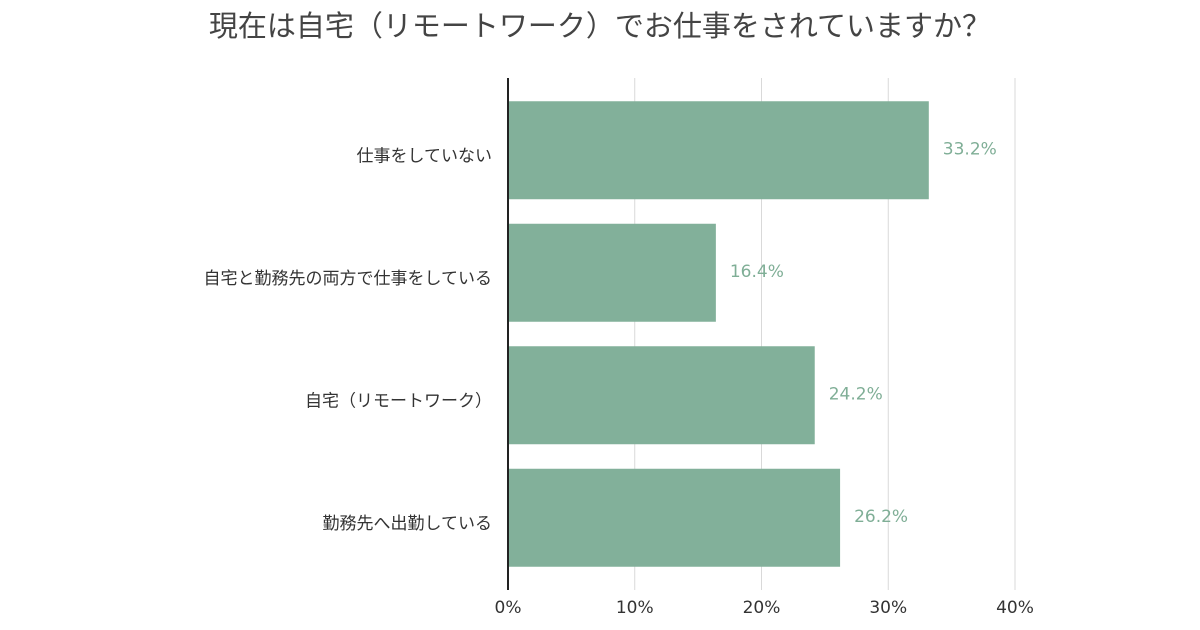 Image resolution: width=1200 pixels, height=630 pixels. What do you see at coordinates (762, 608) in the screenshot?
I see `x-tick-label: 20%` at bounding box center [762, 608].